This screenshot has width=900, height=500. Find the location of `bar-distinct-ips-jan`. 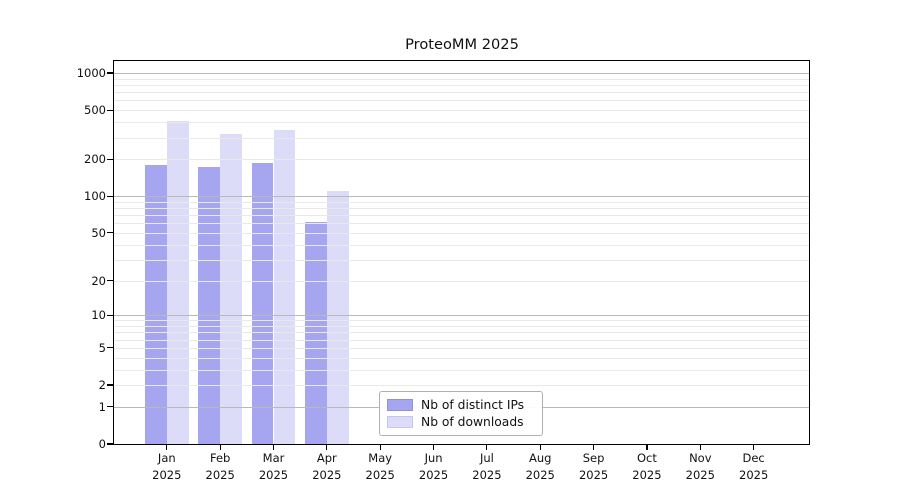

bar-distinct-ips-jan is located at coordinates (156, 304).